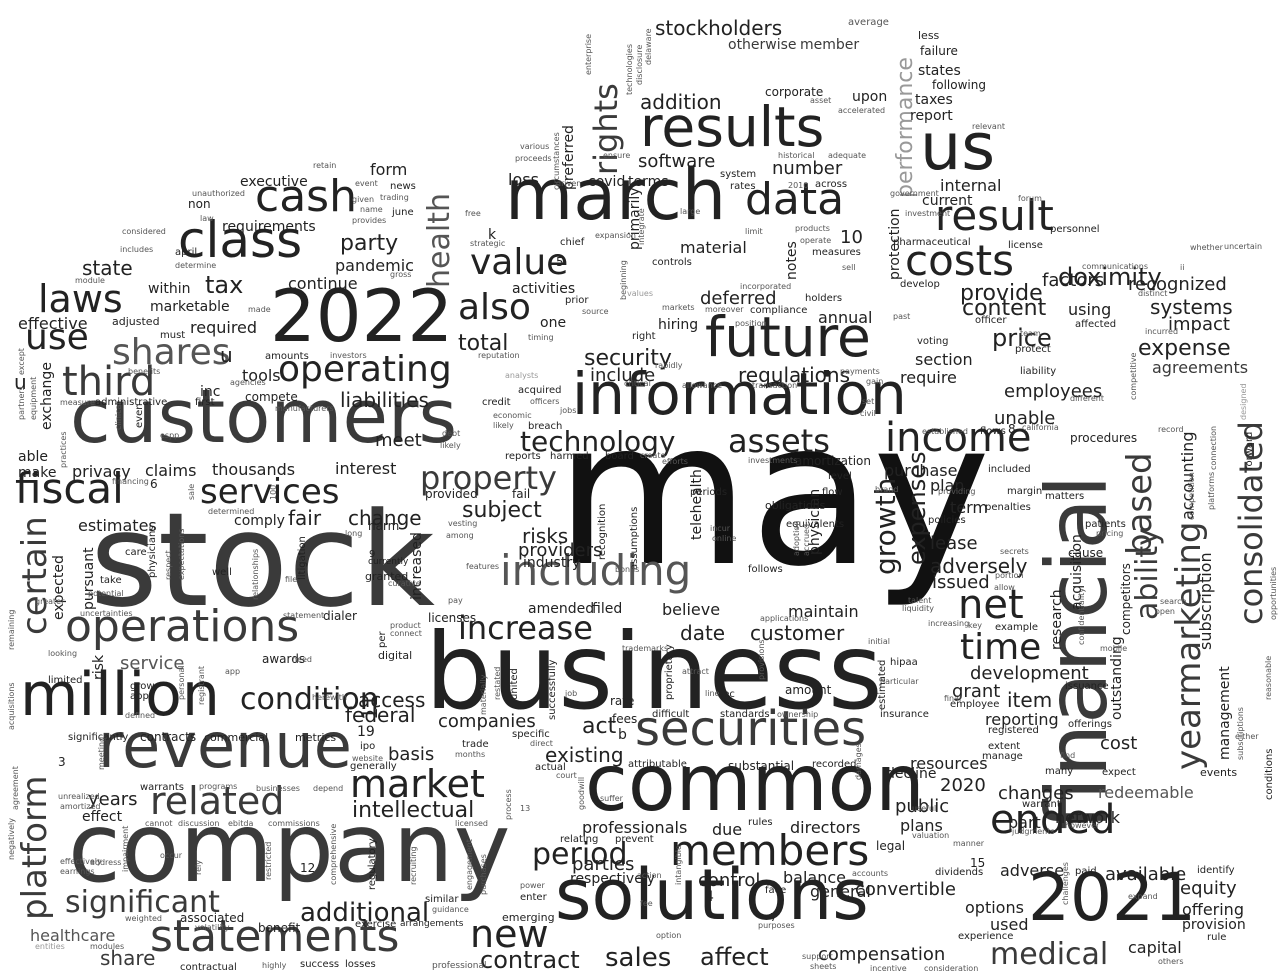  I want to click on cloud-word: circumstances, so click(556, 161).